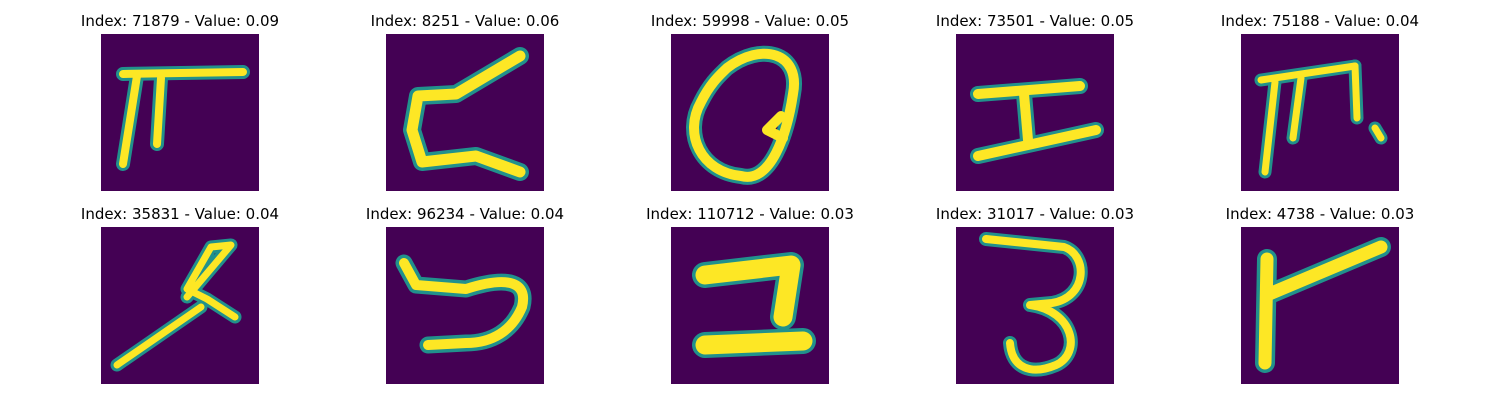  What do you see at coordinates (750, 214) in the screenshot?
I see `panel-title: Index: 110712 - Value: 0.03` at bounding box center [750, 214].